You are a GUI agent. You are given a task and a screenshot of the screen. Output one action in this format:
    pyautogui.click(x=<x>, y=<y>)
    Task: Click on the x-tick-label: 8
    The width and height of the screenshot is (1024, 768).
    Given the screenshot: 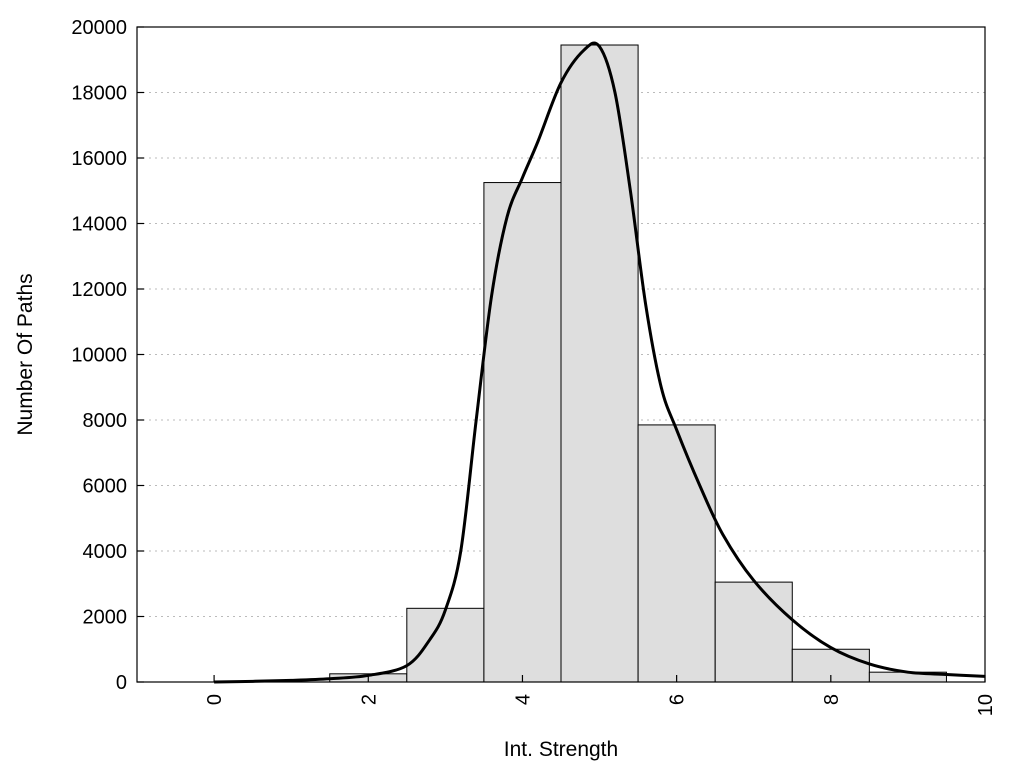 What is the action you would take?
    pyautogui.click(x=832, y=699)
    